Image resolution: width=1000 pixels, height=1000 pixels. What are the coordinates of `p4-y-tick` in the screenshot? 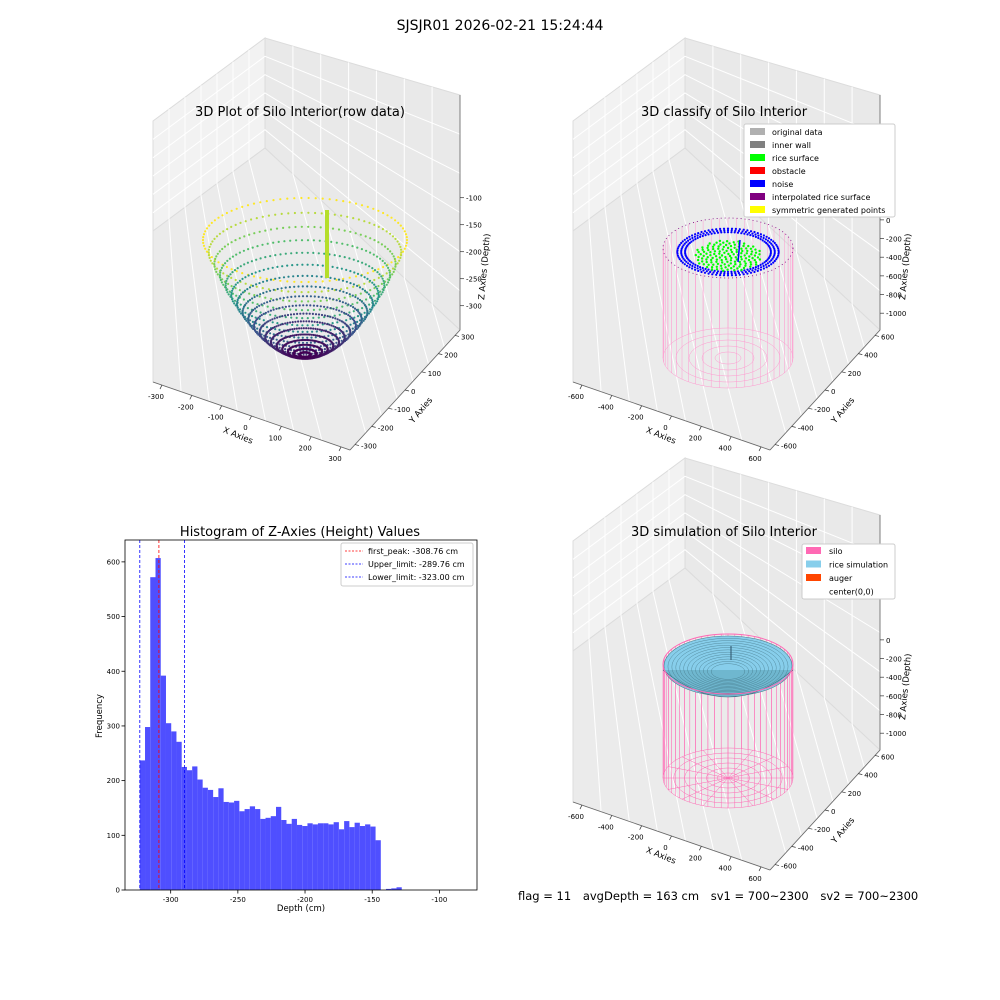 It's located at (827, 810).